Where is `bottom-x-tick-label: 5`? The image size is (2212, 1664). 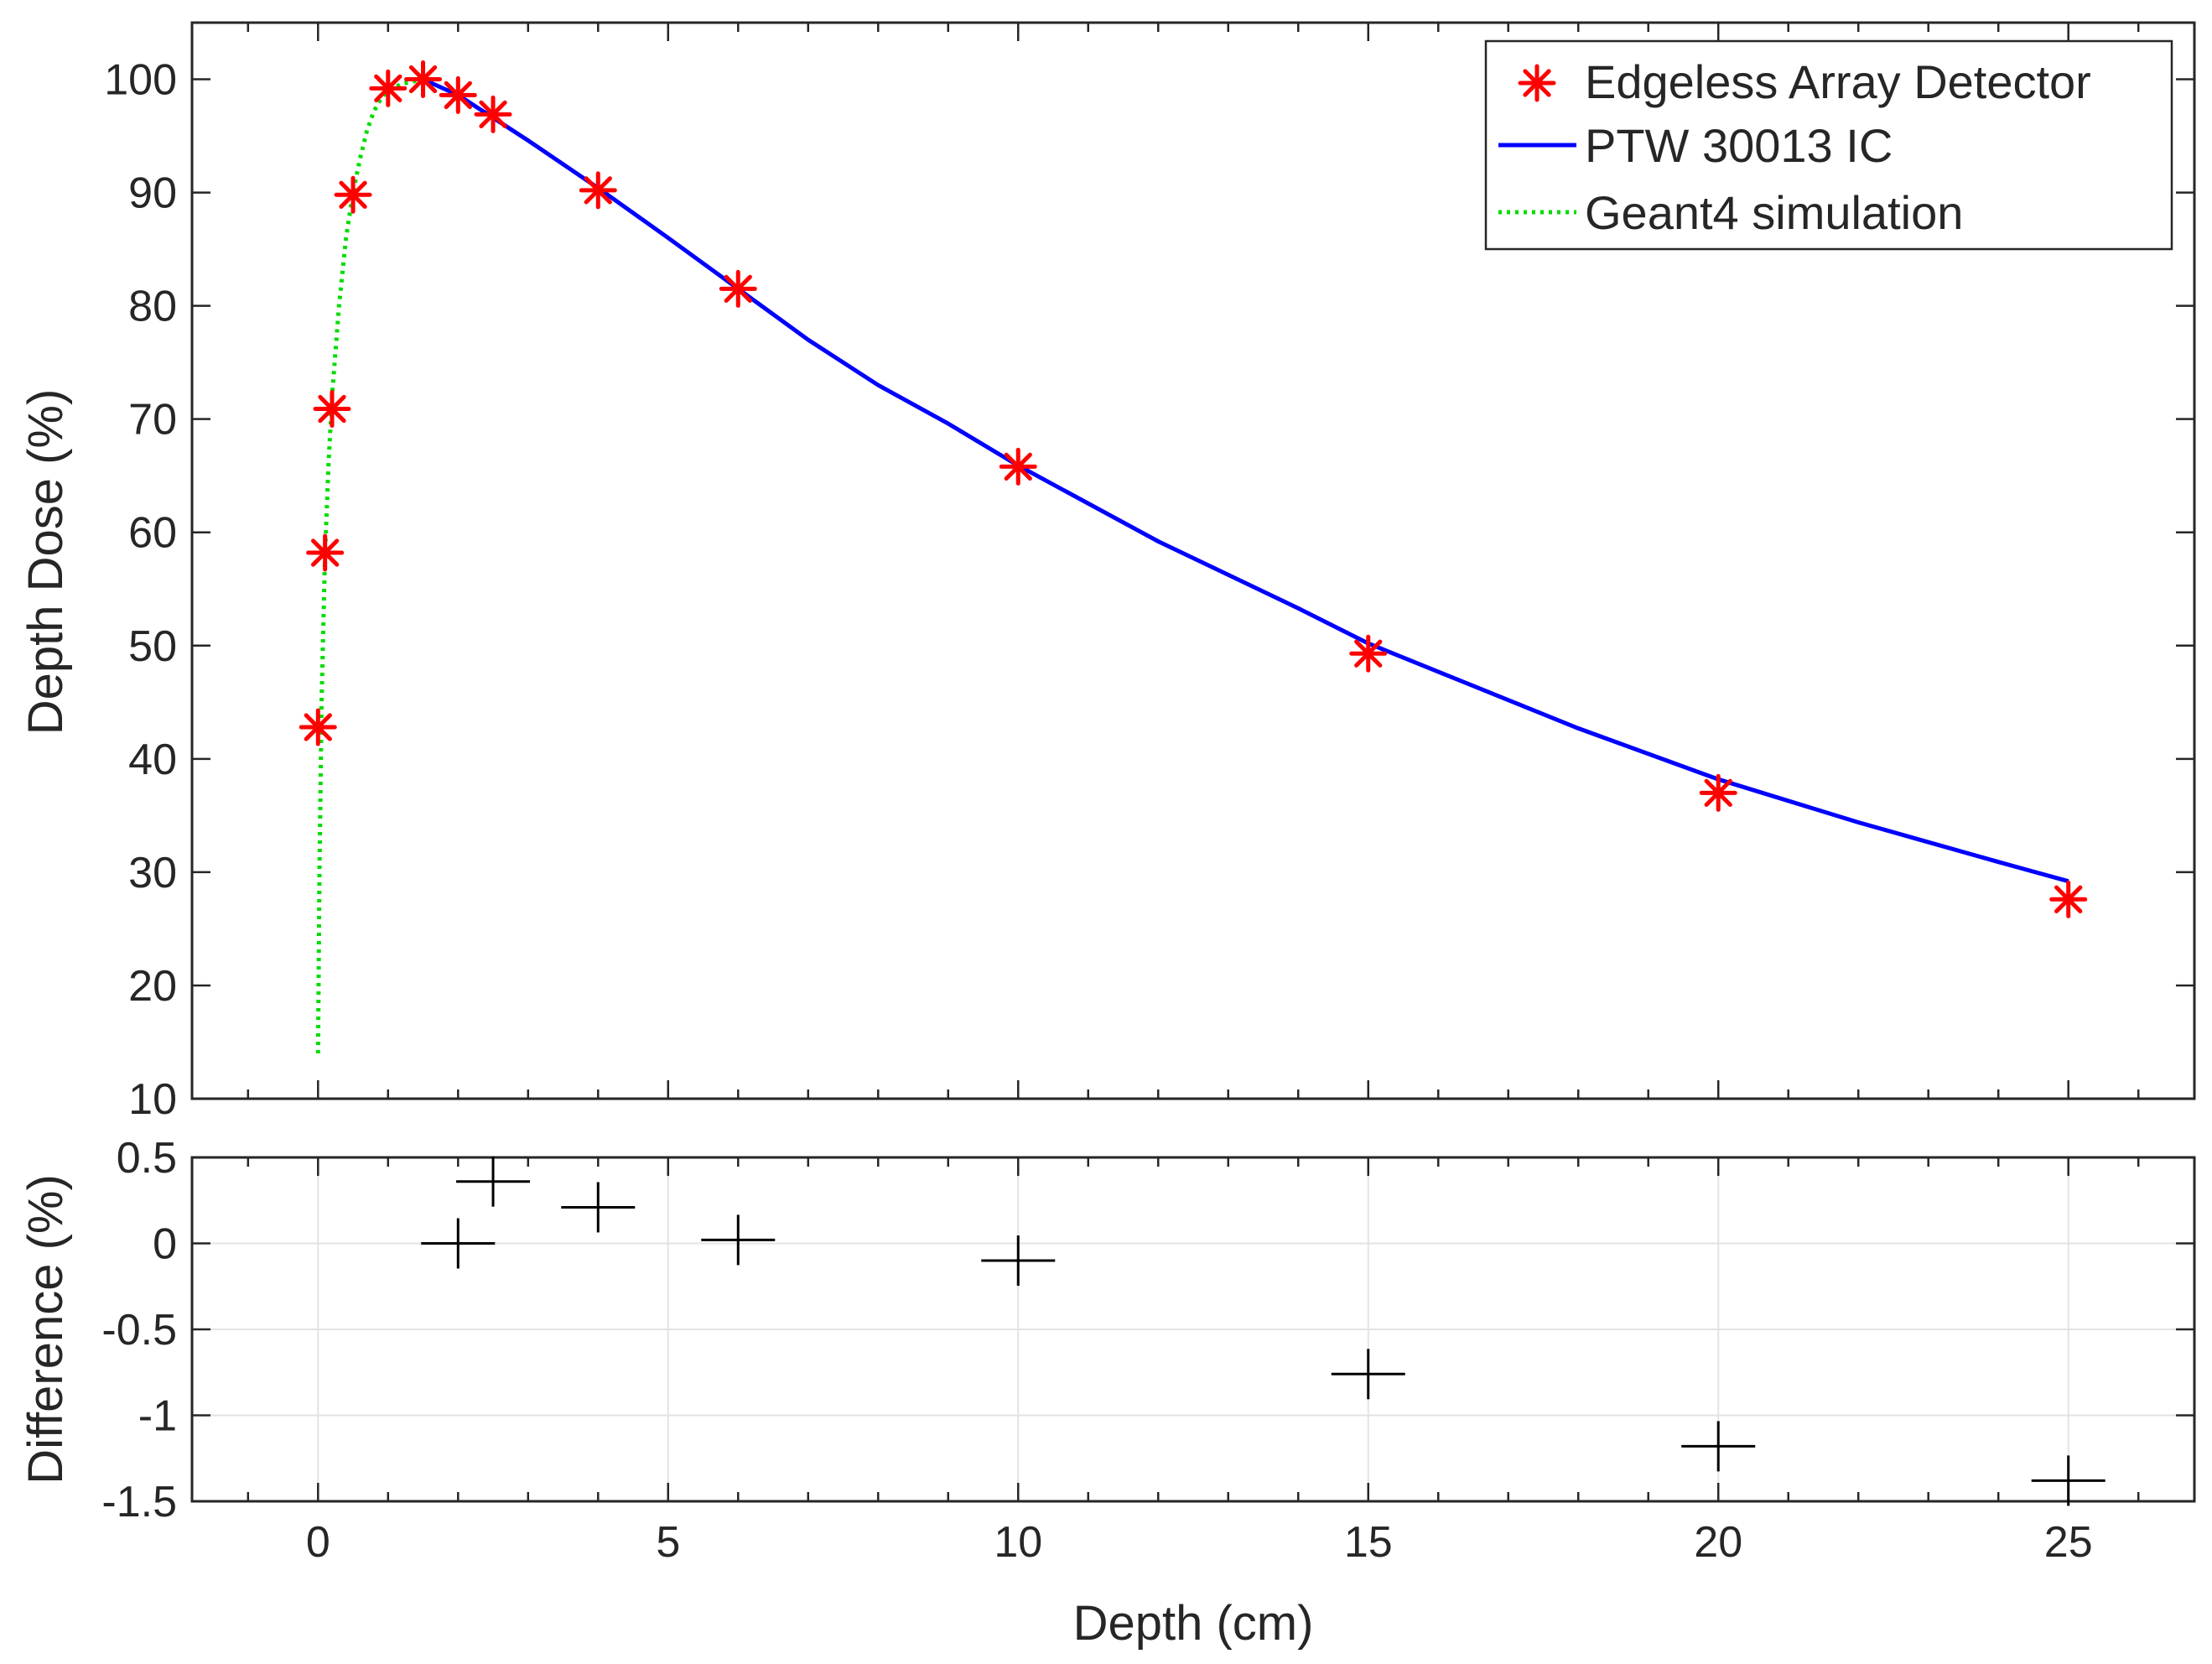 bottom-x-tick-label: 5 is located at coordinates (668, 1542).